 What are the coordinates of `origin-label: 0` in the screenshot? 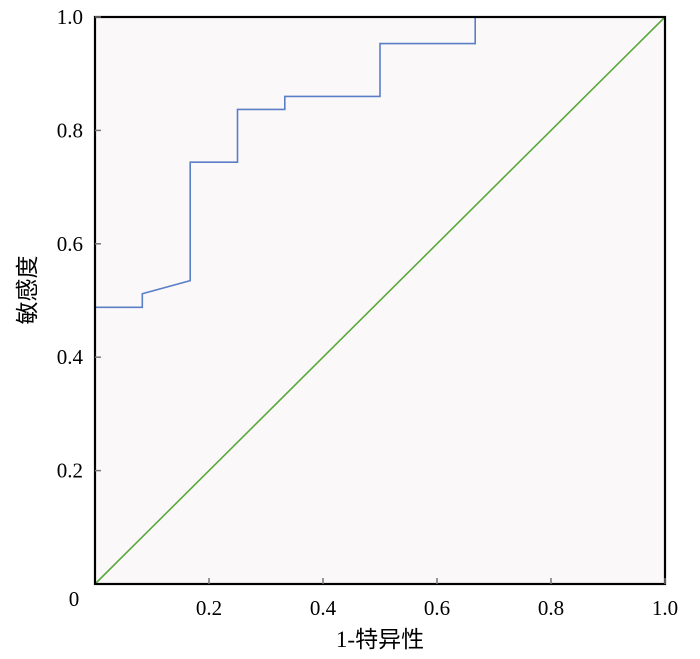 It's located at (74, 599).